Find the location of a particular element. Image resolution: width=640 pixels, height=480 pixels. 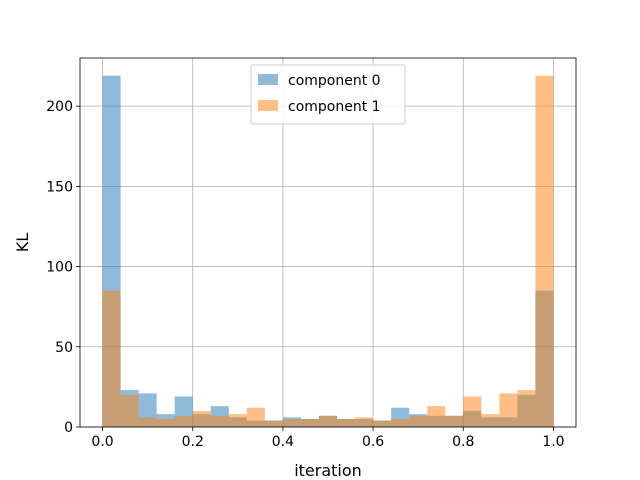

y-tick-label: 100 is located at coordinates (59, 268).